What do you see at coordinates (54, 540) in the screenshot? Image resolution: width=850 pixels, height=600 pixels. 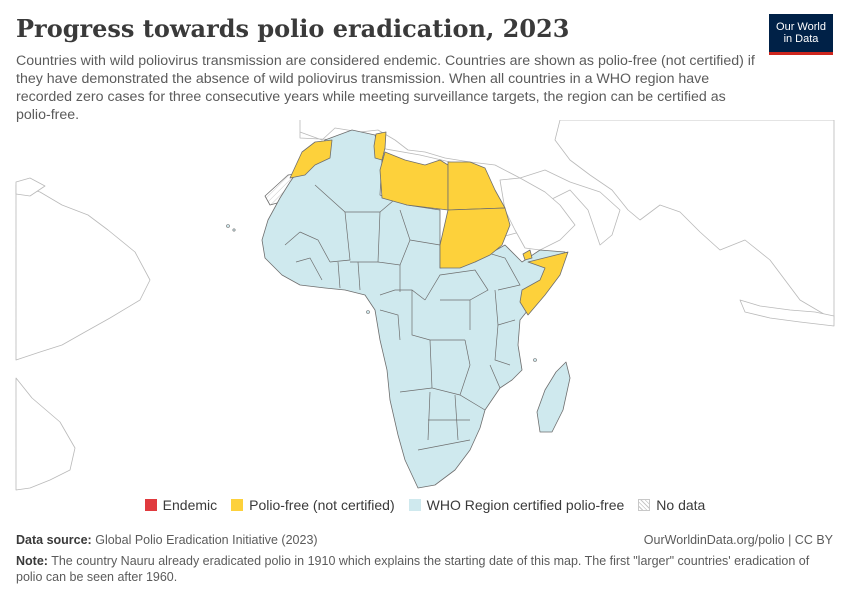 I see `source-label: Data source:` at bounding box center [54, 540].